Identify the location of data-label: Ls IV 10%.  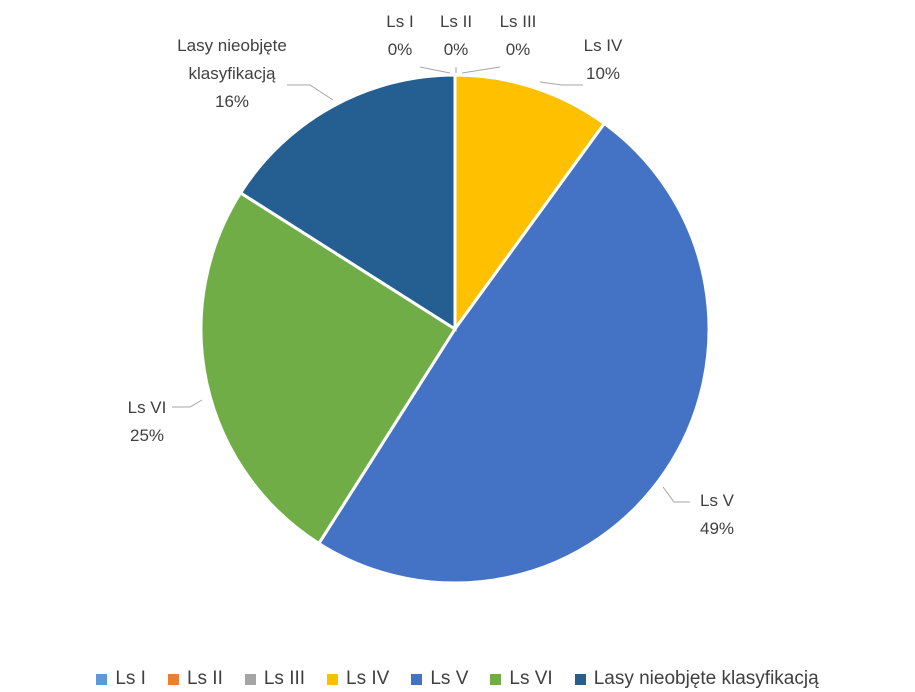
(603, 60).